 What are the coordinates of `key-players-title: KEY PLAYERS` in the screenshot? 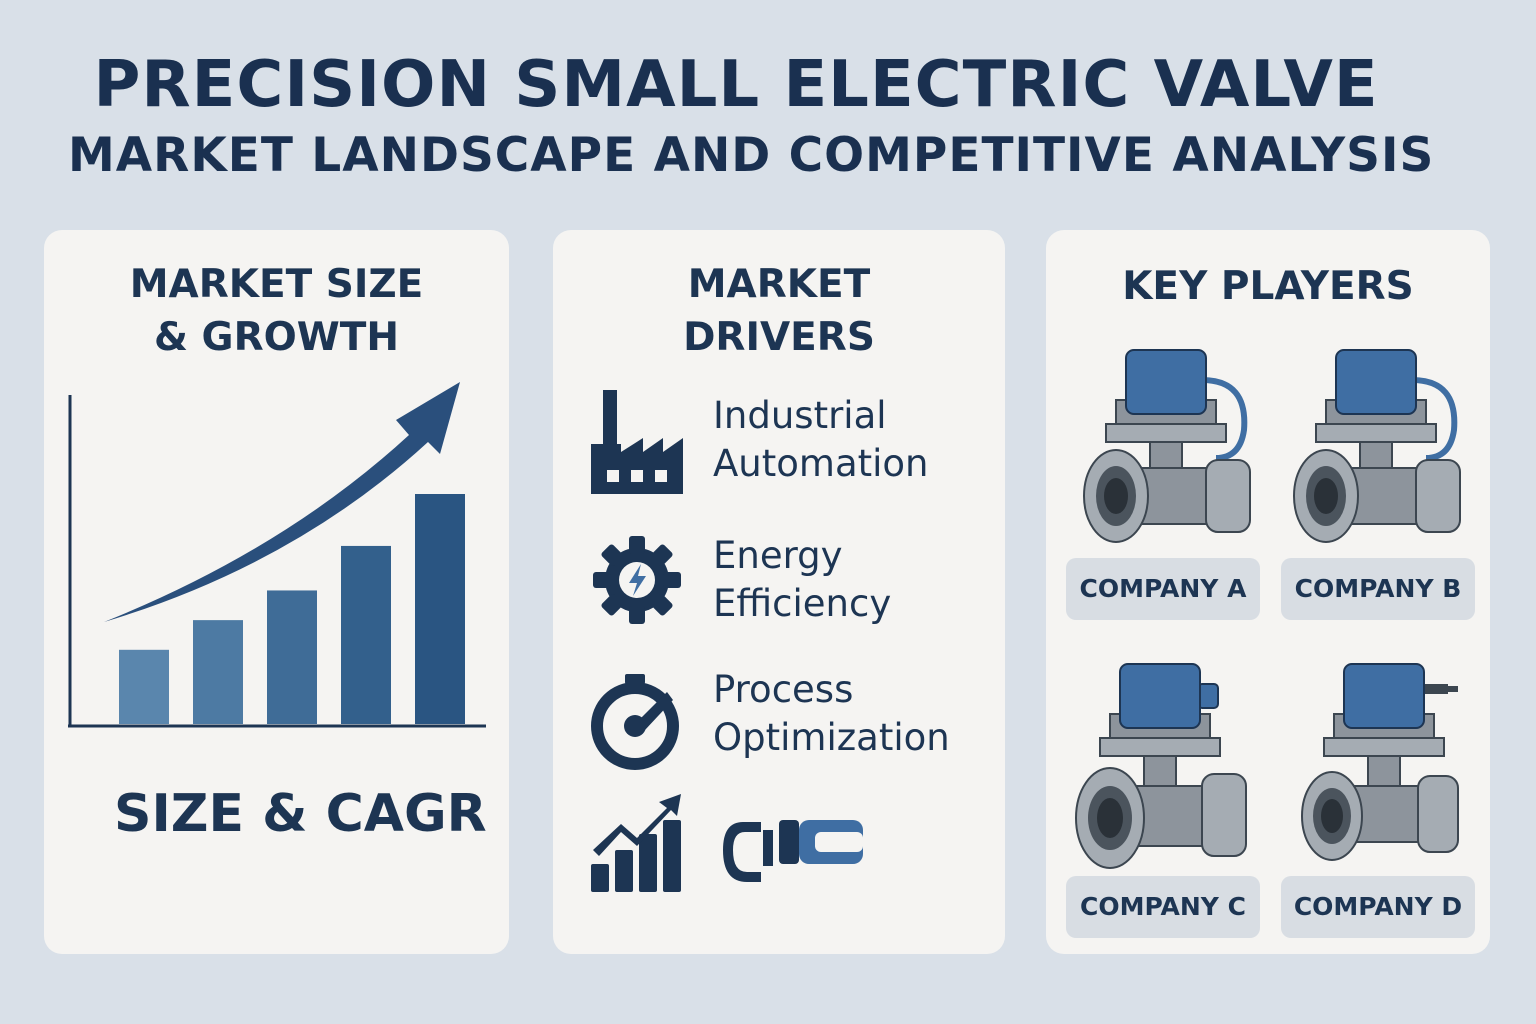 It's located at (1268, 286).